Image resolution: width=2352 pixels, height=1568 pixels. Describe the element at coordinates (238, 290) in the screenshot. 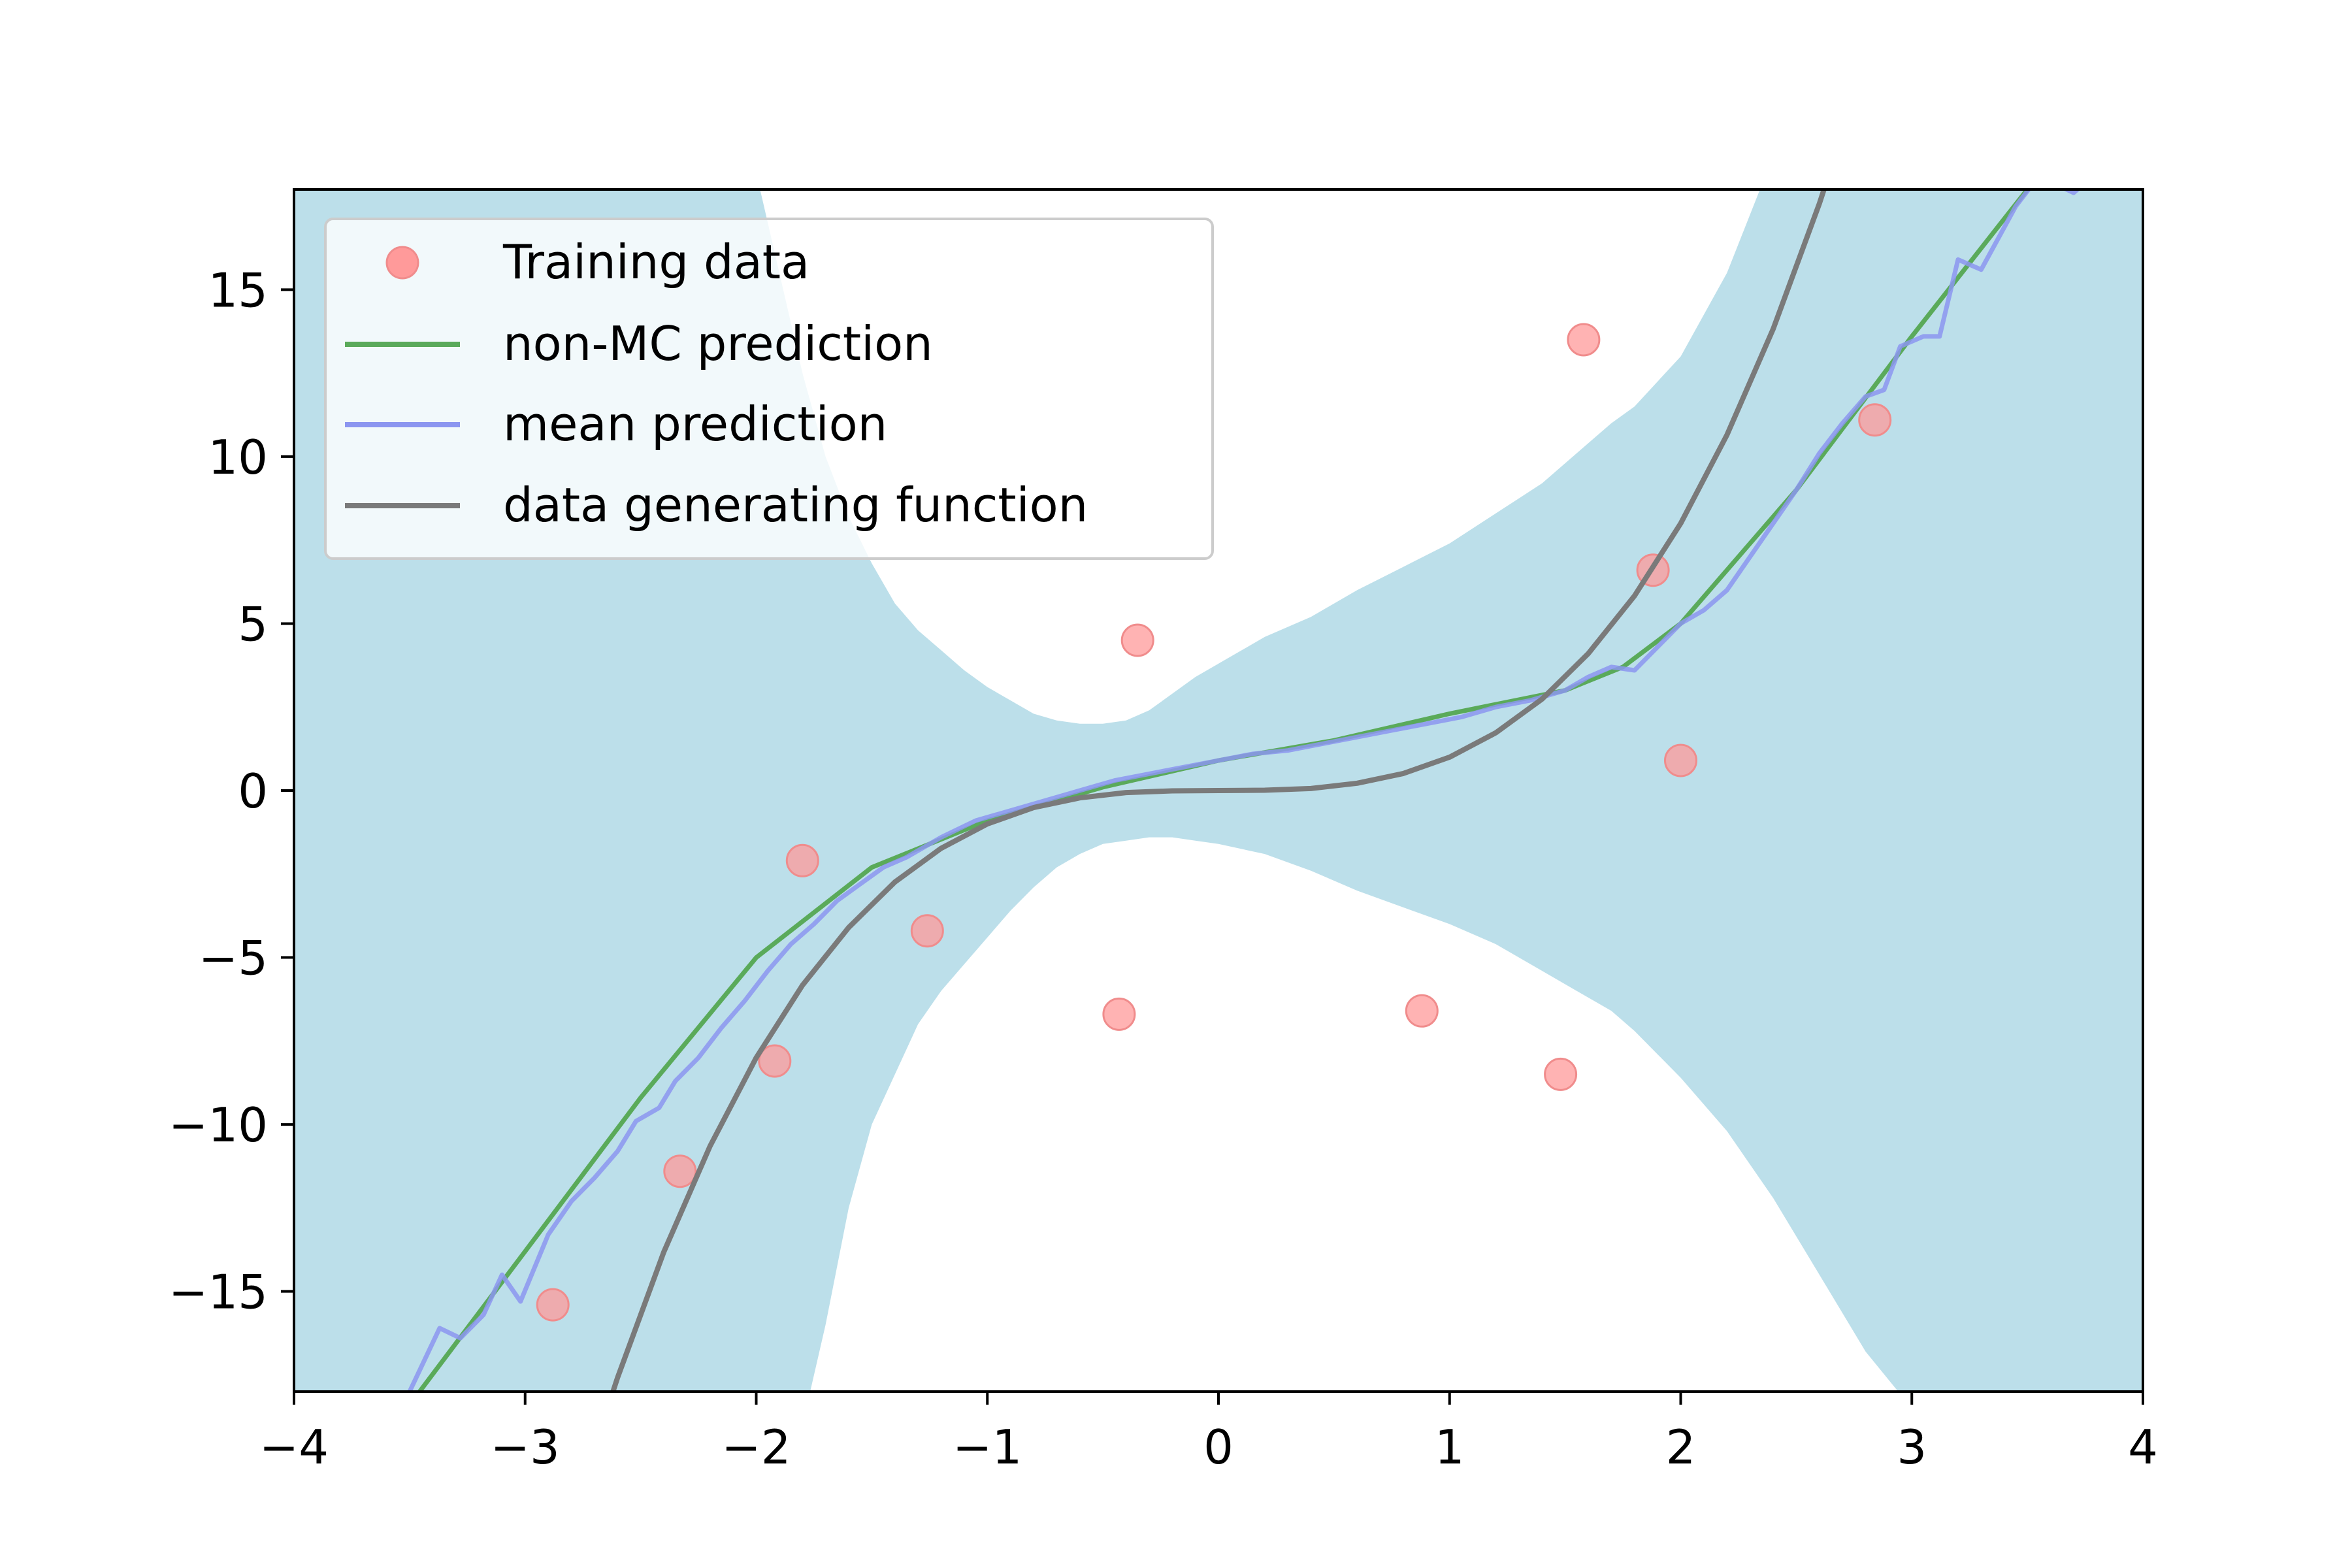

I see `y-tick-label: 15` at that location.